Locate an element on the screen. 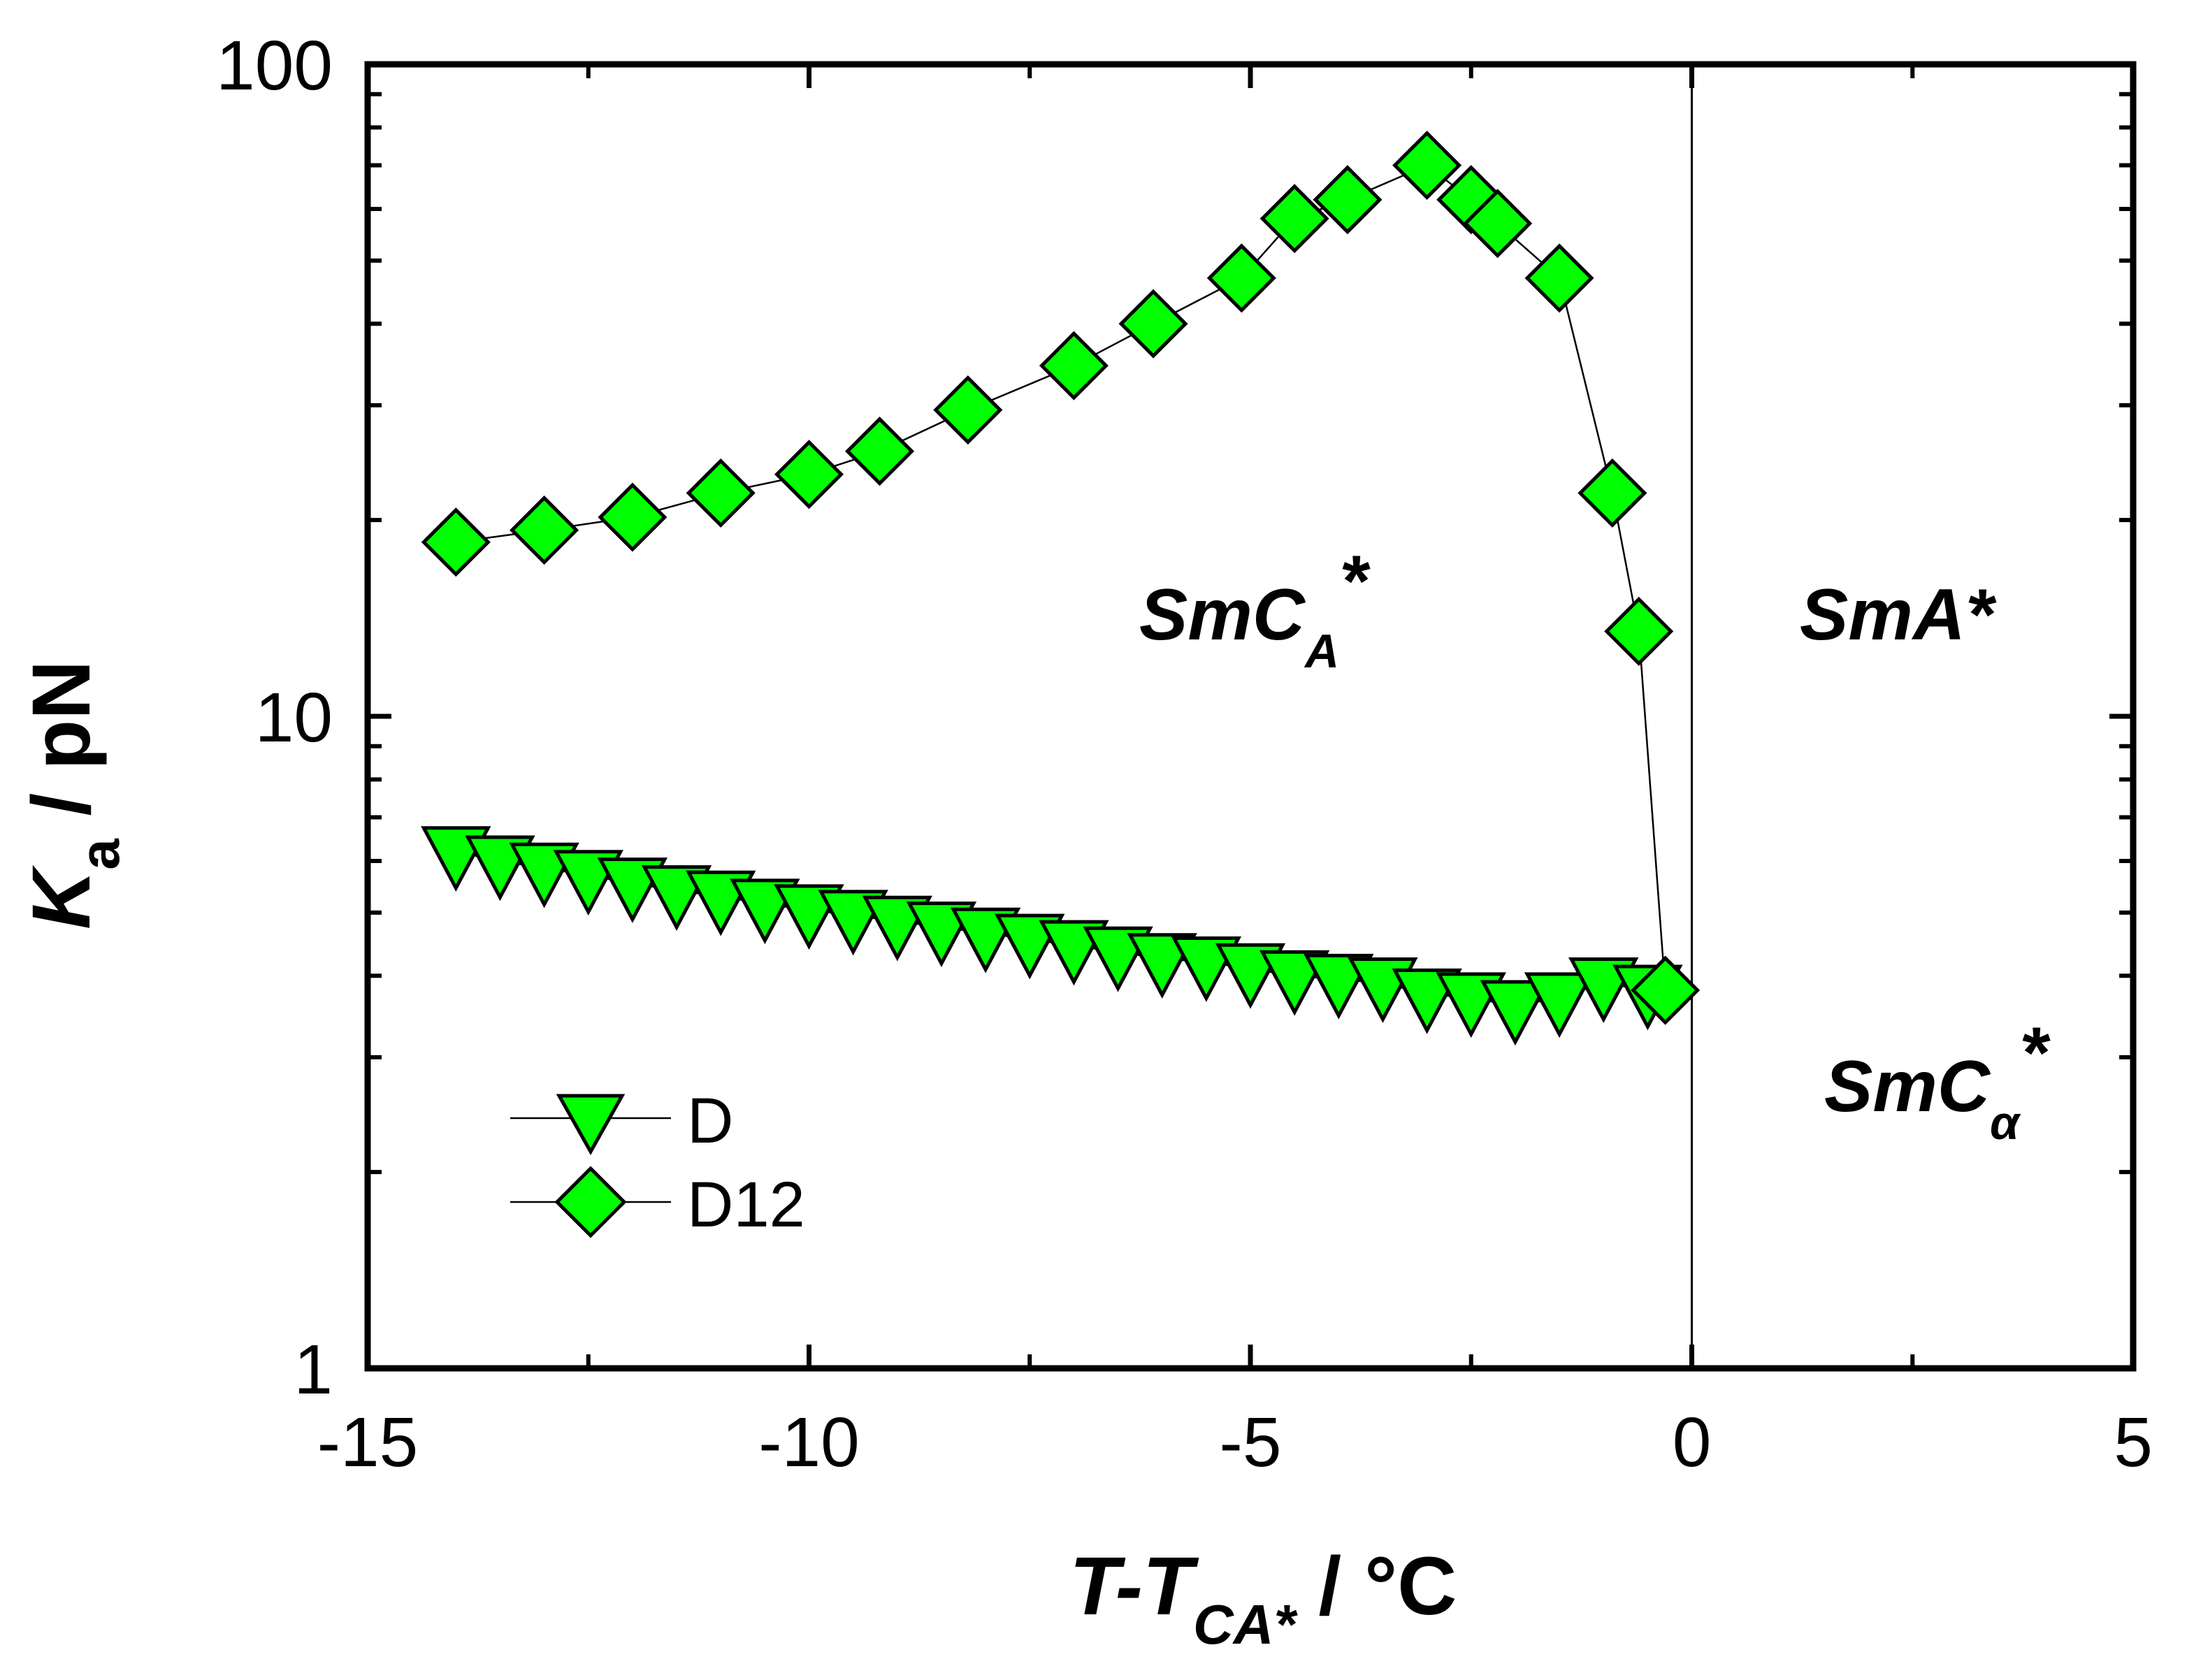 This screenshot has height=1680, width=2187. y-axis-title-sub: a is located at coordinates (99, 855).